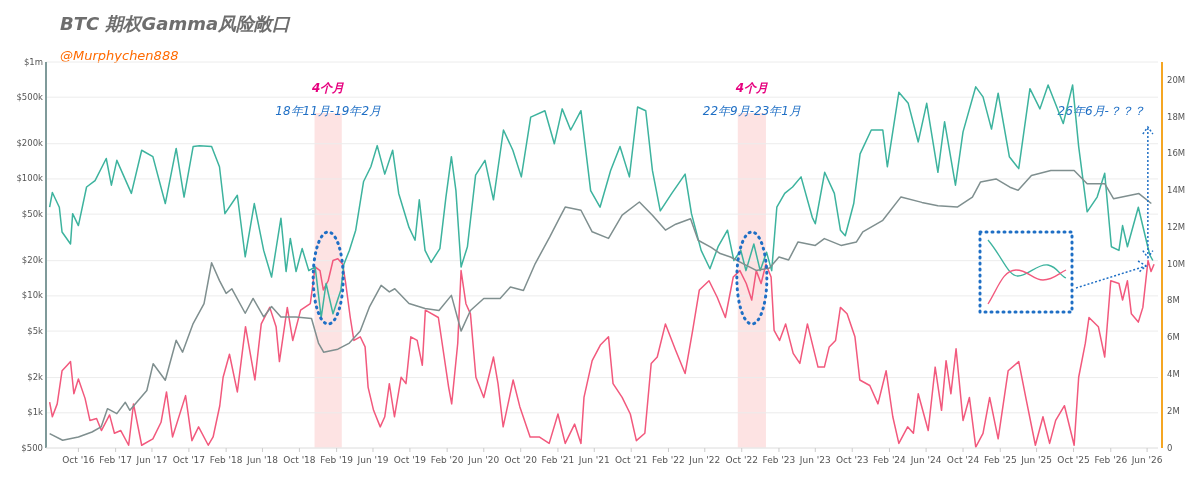  I want to click on y-tick-label: $5k, so click(35, 330).